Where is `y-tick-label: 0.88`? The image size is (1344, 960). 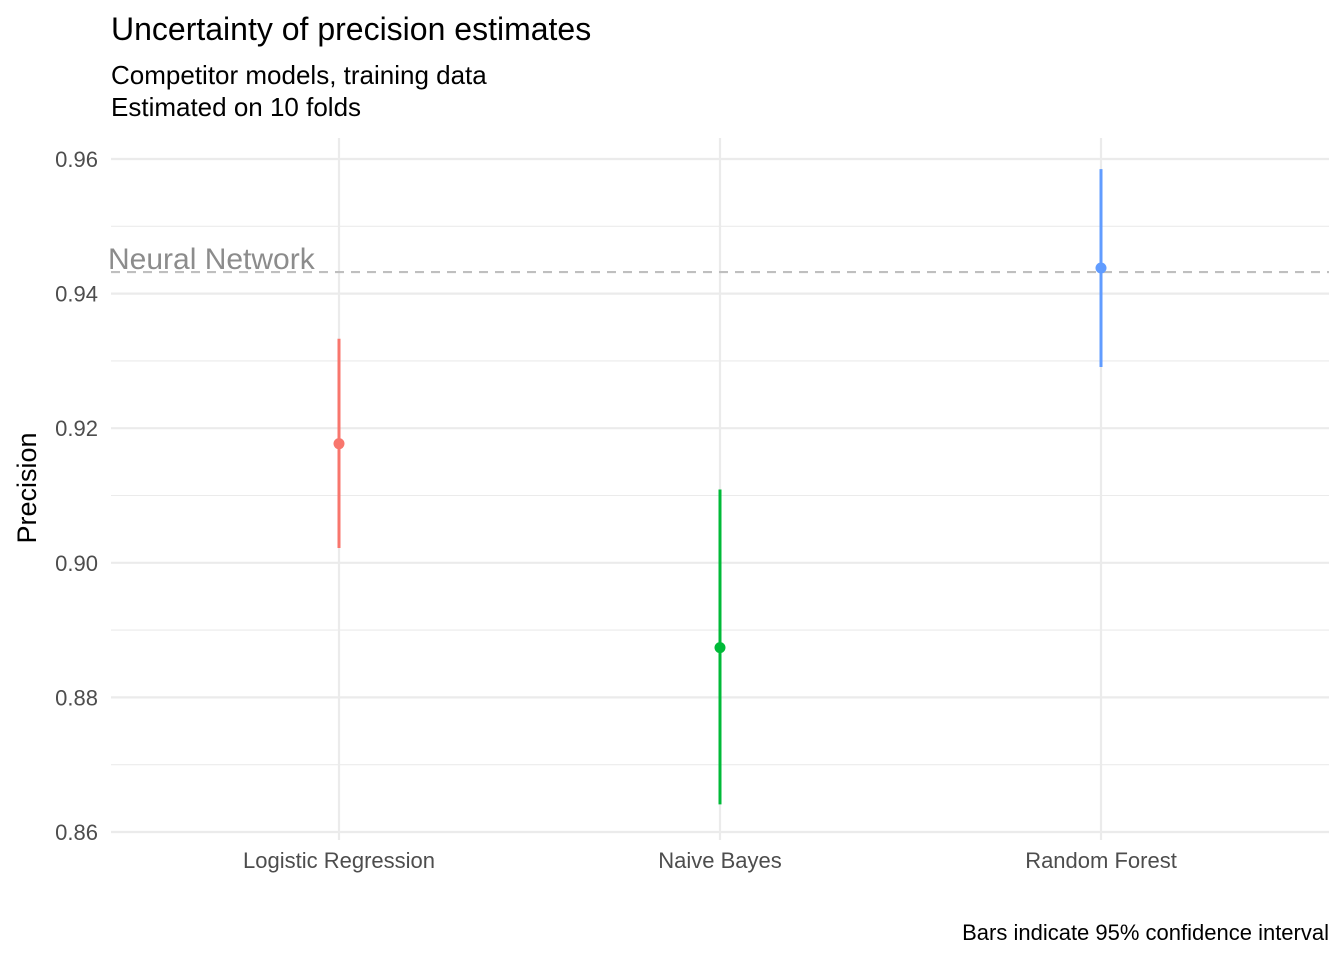
y-tick-label: 0.88 is located at coordinates (76, 697).